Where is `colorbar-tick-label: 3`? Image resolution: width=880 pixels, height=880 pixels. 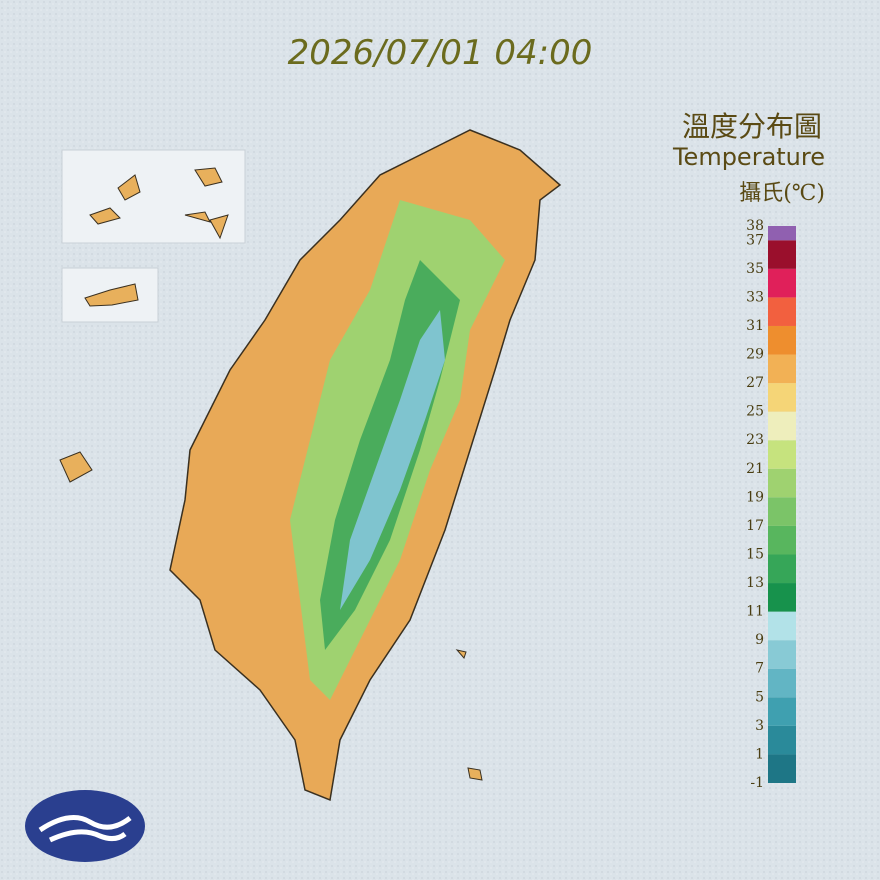
colorbar-tick-label: 3 is located at coordinates (759, 726).